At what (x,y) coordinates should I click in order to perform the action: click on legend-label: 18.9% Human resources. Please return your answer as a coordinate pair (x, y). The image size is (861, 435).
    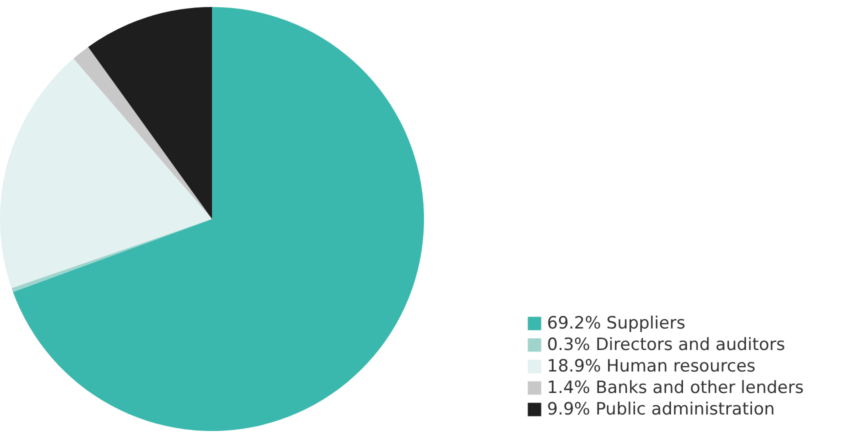
    Looking at the image, I should click on (651, 366).